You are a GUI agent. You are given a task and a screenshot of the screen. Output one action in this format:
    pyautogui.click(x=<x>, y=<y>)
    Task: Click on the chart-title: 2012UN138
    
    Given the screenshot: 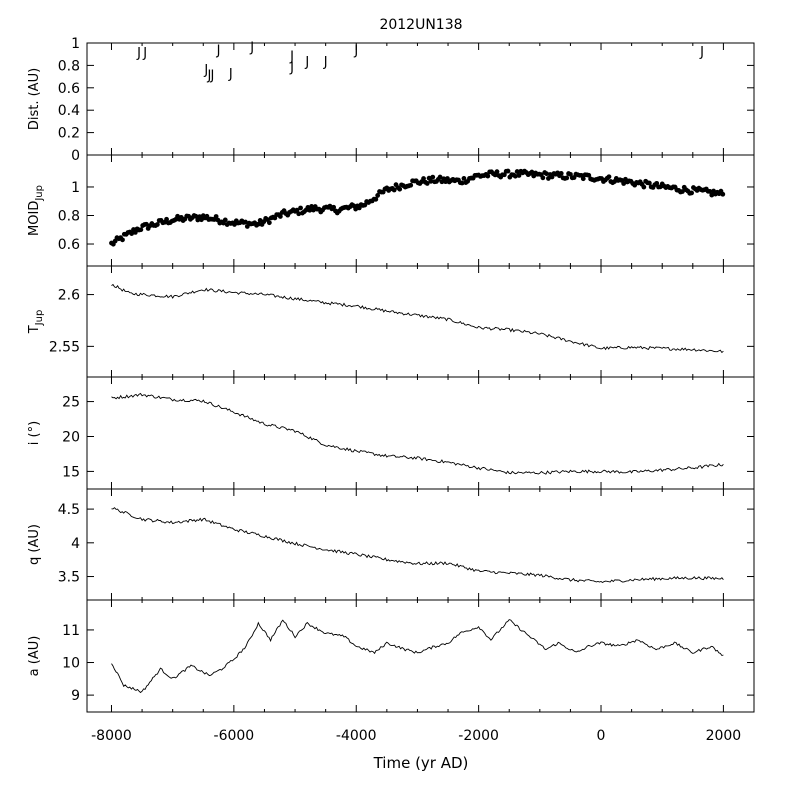 What is the action you would take?
    pyautogui.click(x=420, y=25)
    